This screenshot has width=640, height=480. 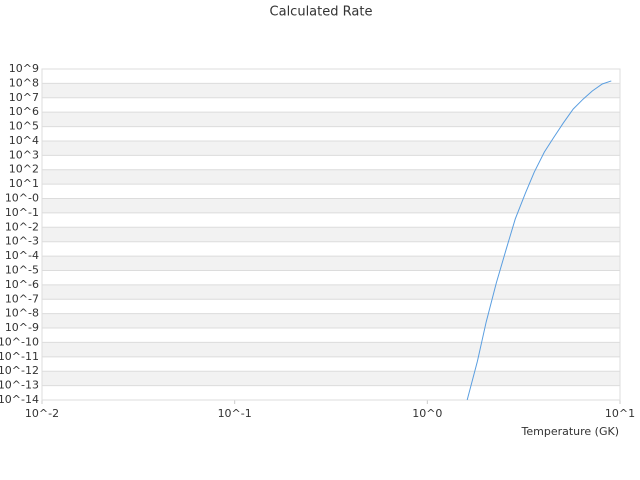 I want to click on y-tick-label: 10^-10, so click(x=19, y=341).